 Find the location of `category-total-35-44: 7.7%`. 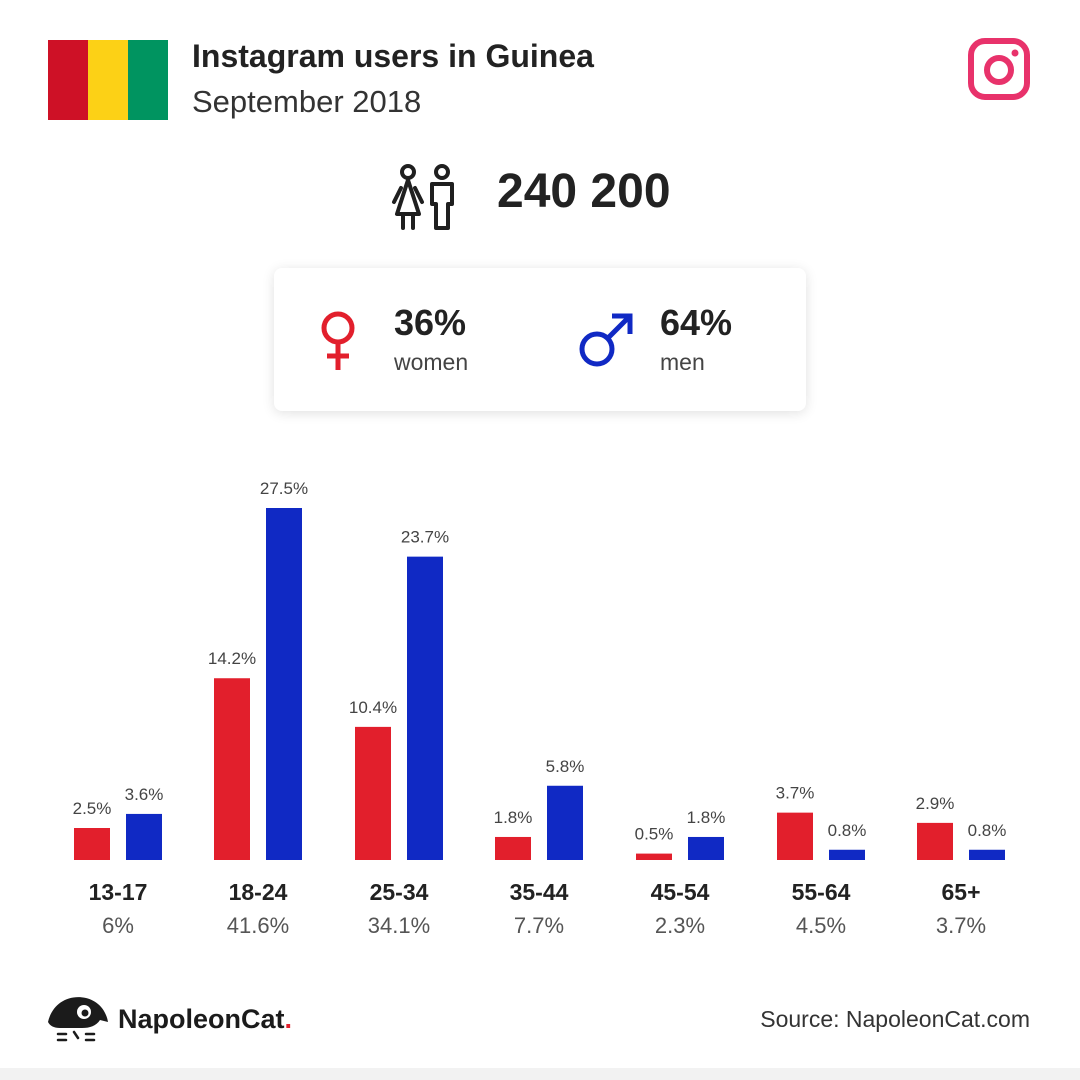

category-total-35-44: 7.7% is located at coordinates (539, 925).